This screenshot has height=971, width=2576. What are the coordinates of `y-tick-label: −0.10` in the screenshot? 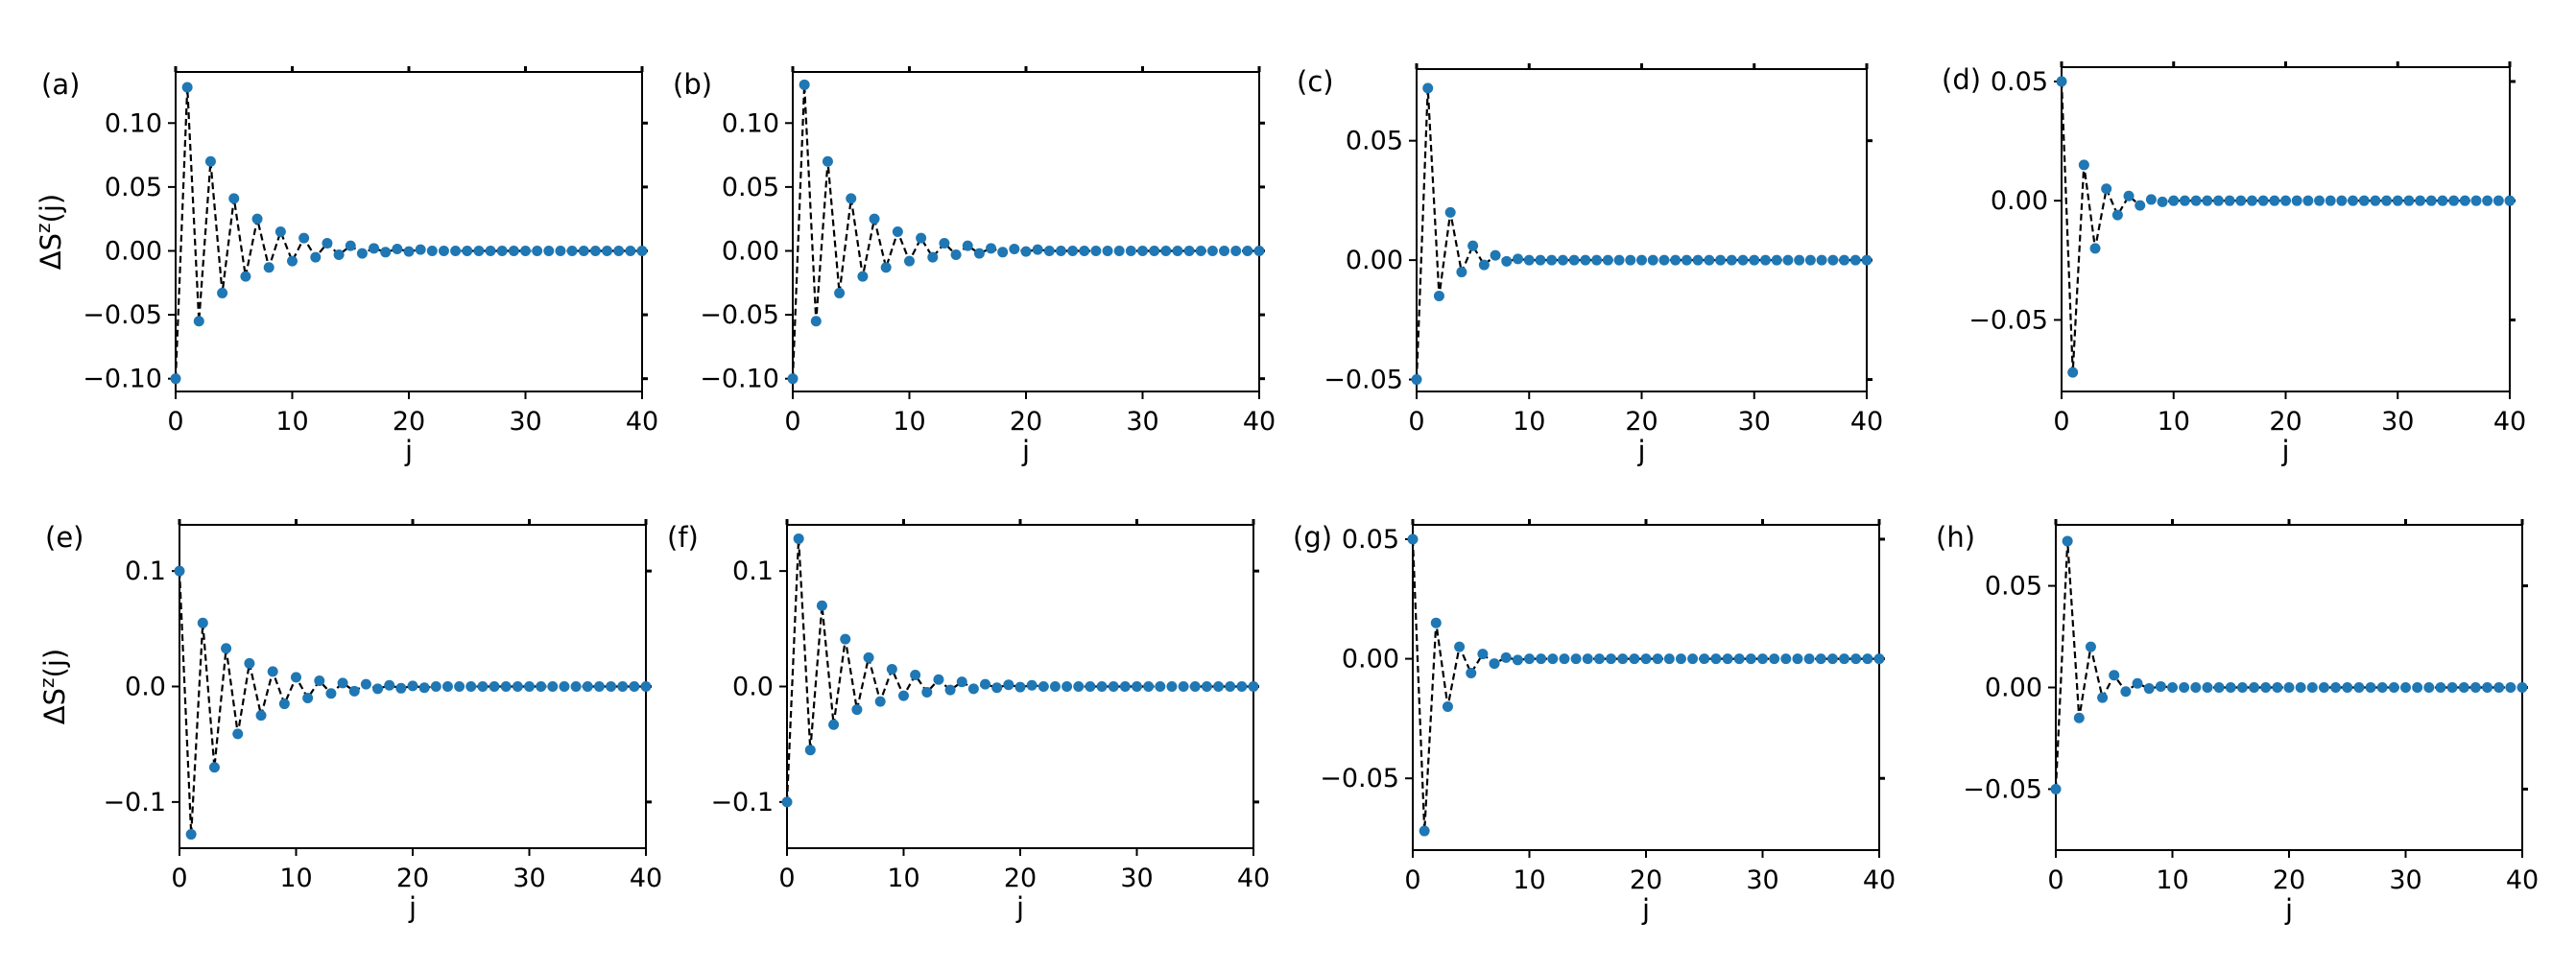 It's located at (739, 379).